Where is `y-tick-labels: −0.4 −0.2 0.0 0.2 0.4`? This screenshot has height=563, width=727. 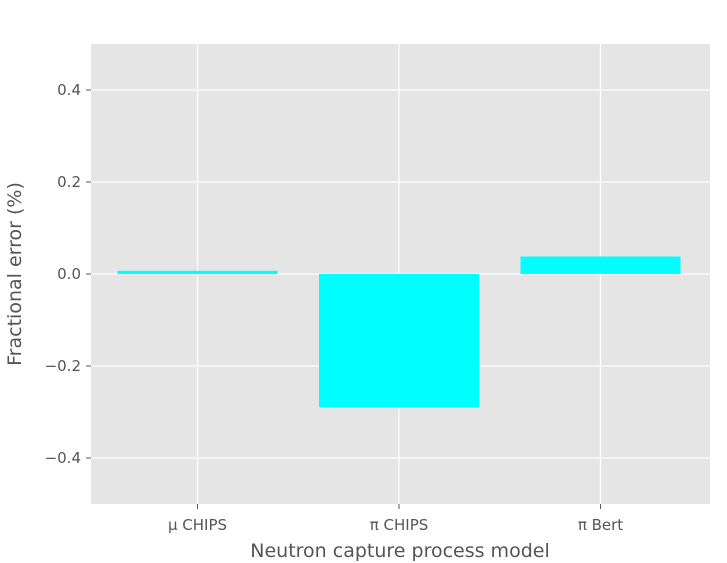 y-tick-labels: −0.4 −0.2 0.0 0.2 0.4 is located at coordinates (68, 274).